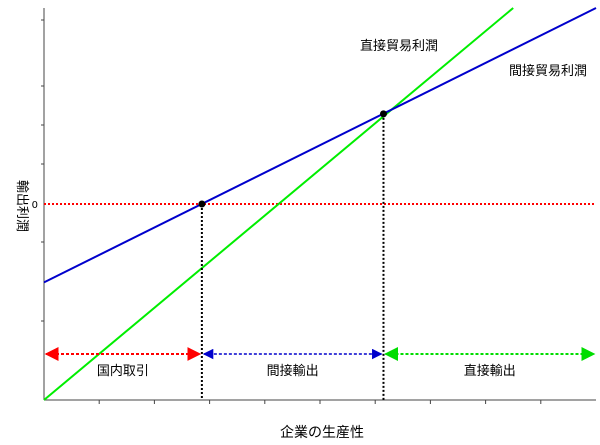 The width and height of the screenshot is (600, 445). Describe the element at coordinates (42, 170) in the screenshot. I see `y-axis-ticks` at that location.